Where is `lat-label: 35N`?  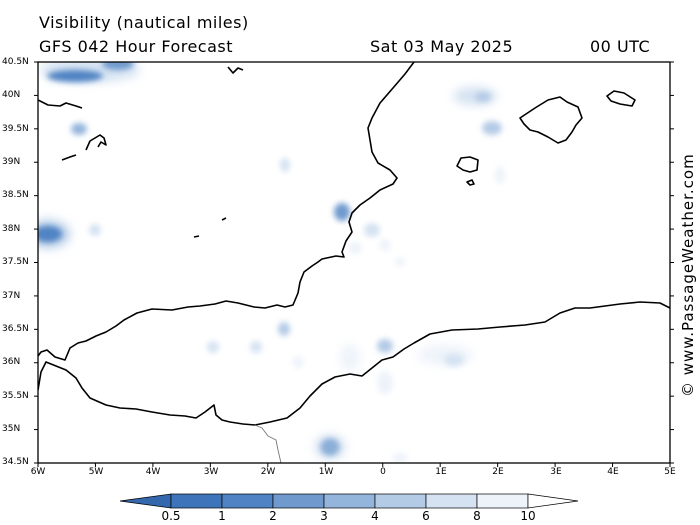
lat-label: 35N is located at coordinates (11, 429).